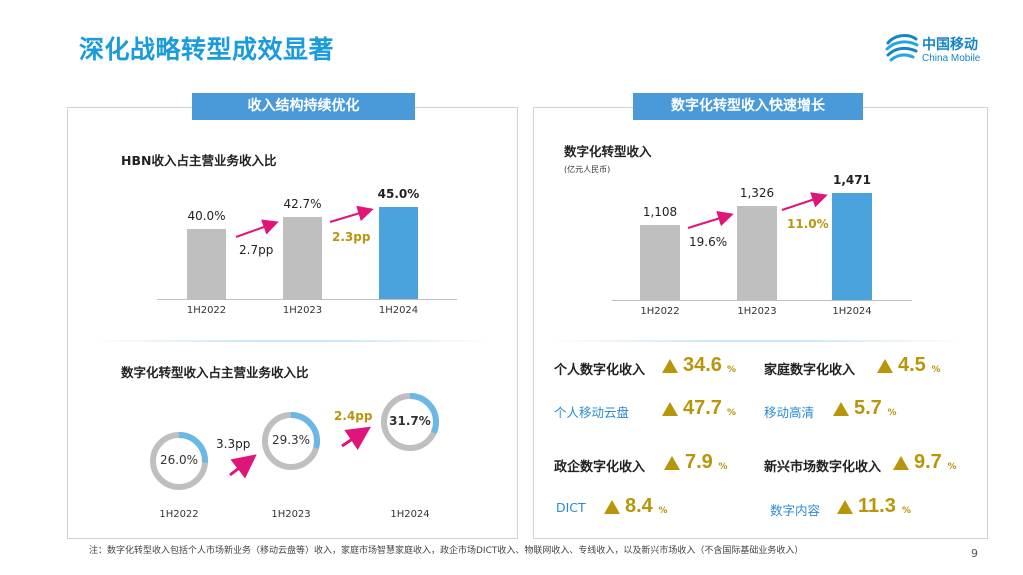  I want to click on donut-delta-2: 2.4pp, so click(353, 416).